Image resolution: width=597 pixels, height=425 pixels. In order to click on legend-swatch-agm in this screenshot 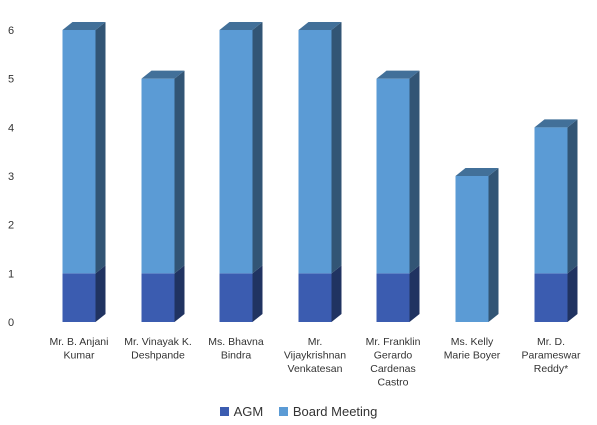, I will do `click(224, 411)`.